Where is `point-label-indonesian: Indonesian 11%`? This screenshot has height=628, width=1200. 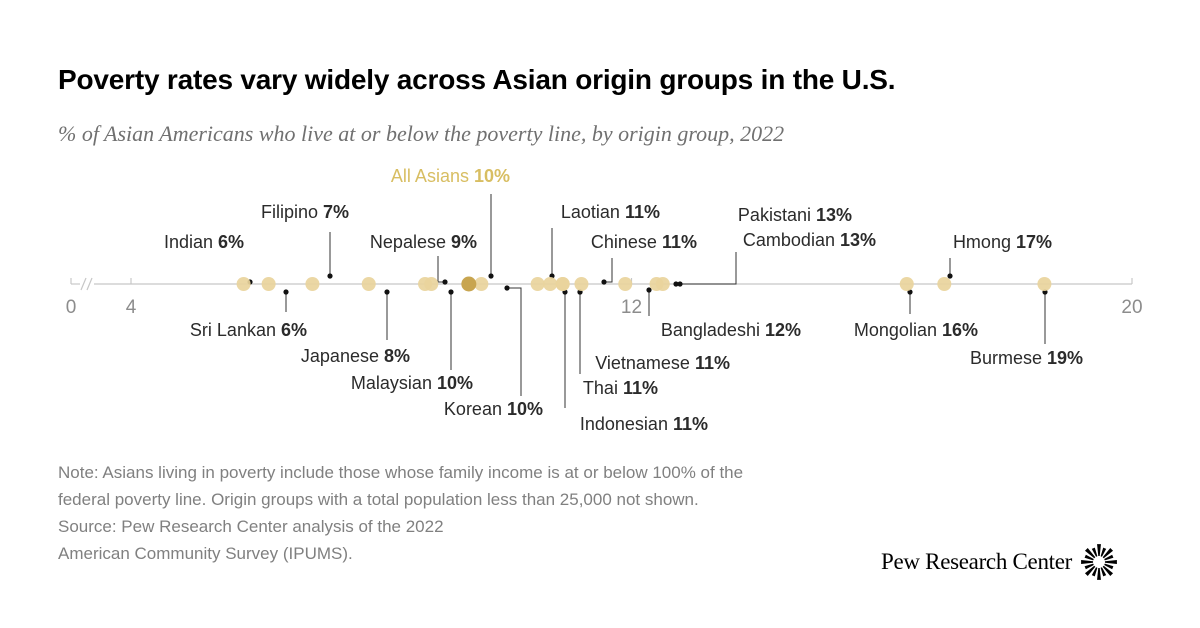 point-label-indonesian: Indonesian 11% is located at coordinates (644, 424).